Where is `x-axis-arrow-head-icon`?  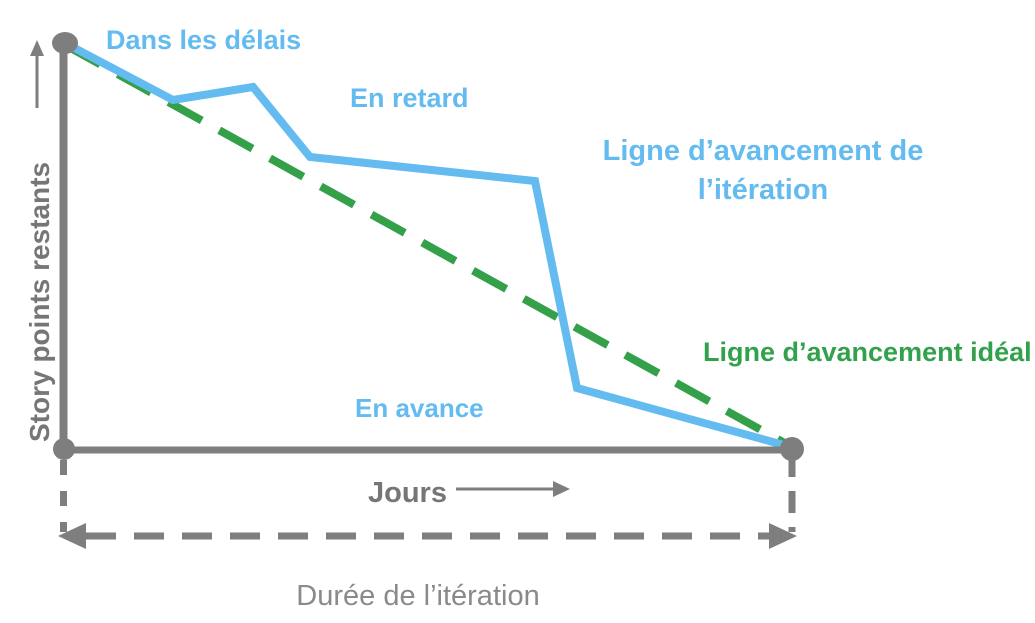
x-axis-arrow-head-icon is located at coordinates (561, 489).